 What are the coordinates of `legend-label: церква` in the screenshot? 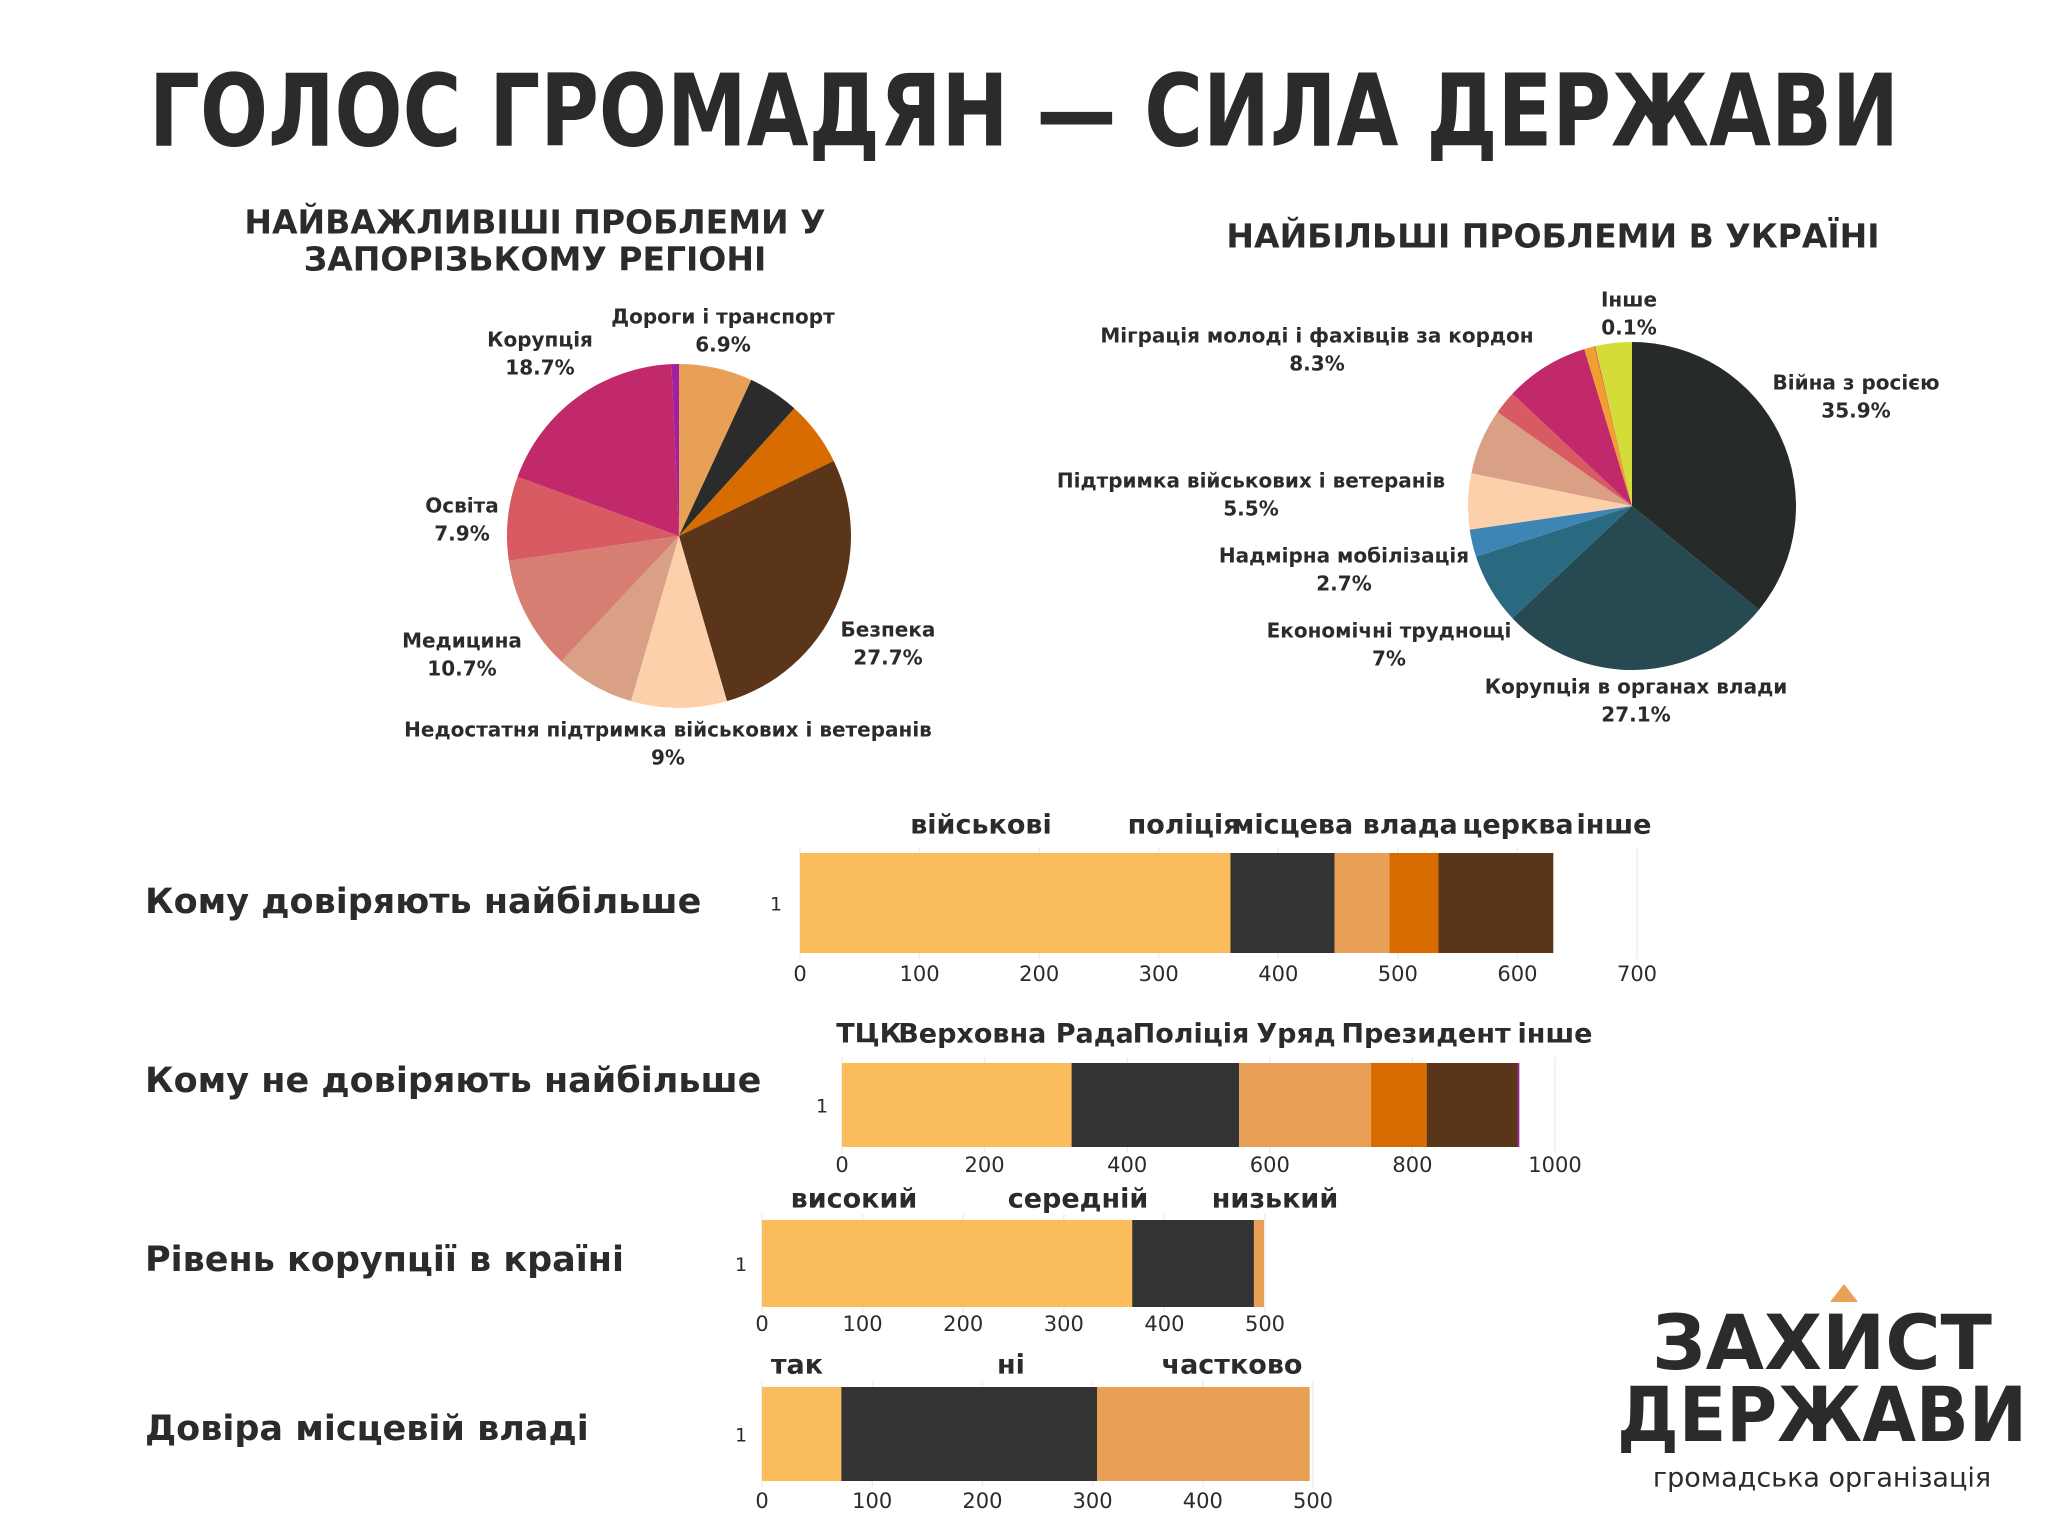 It's located at (1517, 825).